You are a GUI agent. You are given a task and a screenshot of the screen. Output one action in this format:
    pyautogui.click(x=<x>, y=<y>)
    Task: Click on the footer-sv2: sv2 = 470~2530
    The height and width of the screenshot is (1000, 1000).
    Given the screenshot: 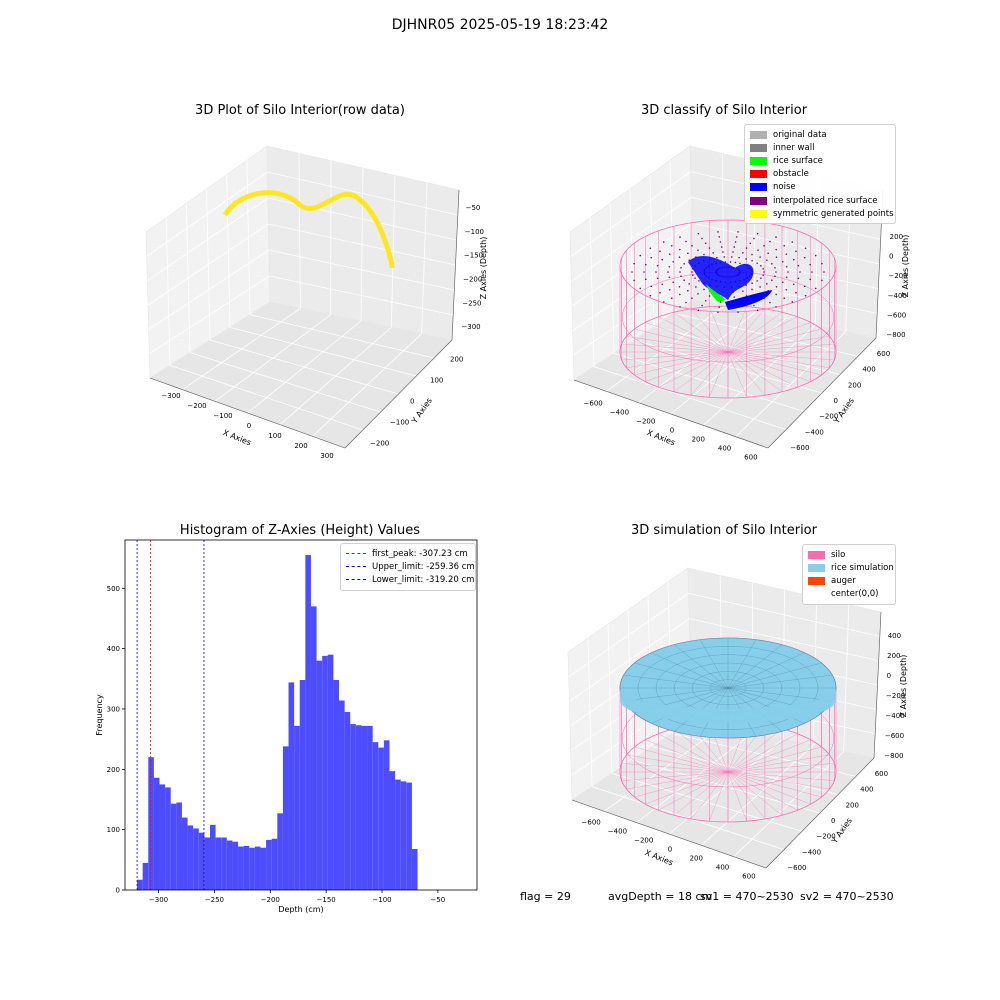 What is the action you would take?
    pyautogui.click(x=847, y=896)
    